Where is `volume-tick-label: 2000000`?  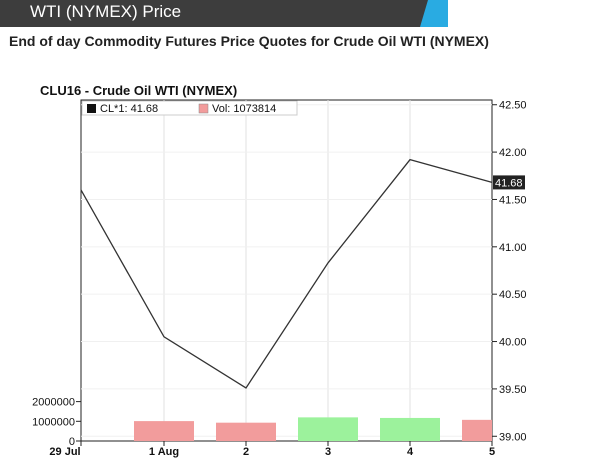 volume-tick-label: 2000000 is located at coordinates (53, 403).